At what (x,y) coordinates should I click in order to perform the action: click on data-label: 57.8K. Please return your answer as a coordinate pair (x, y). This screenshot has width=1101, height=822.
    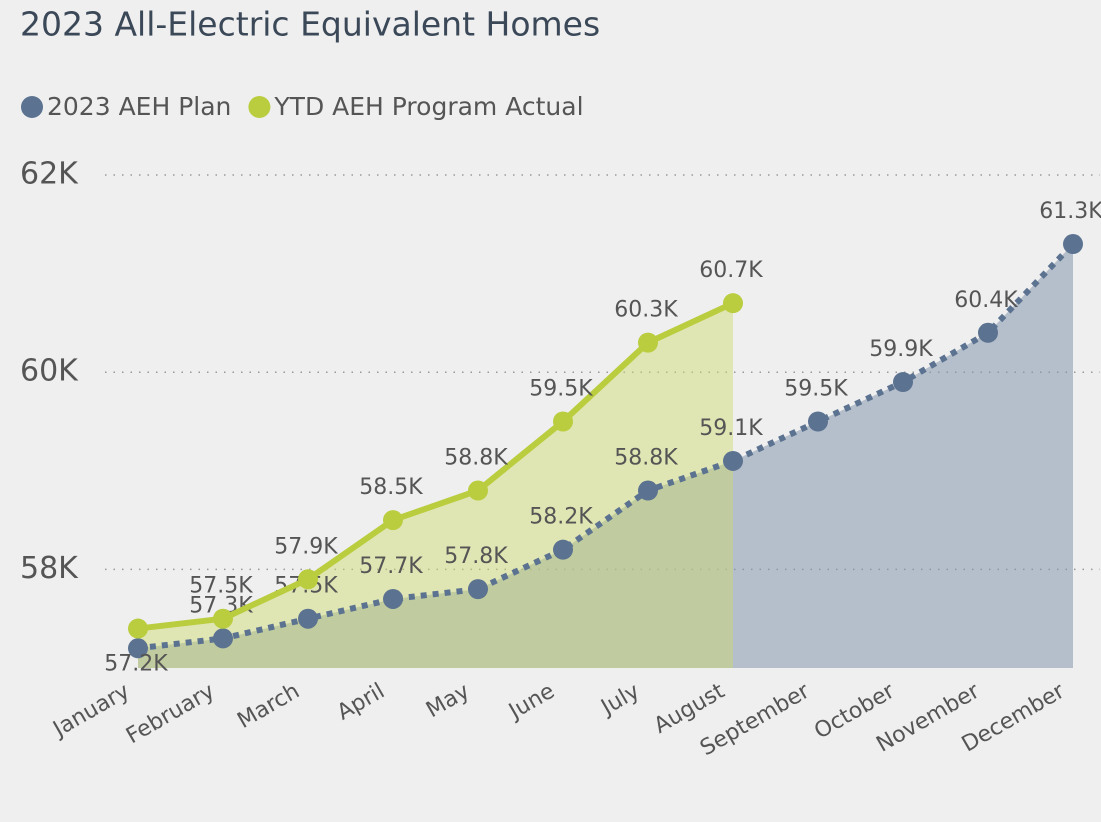
    Looking at the image, I should click on (476, 556).